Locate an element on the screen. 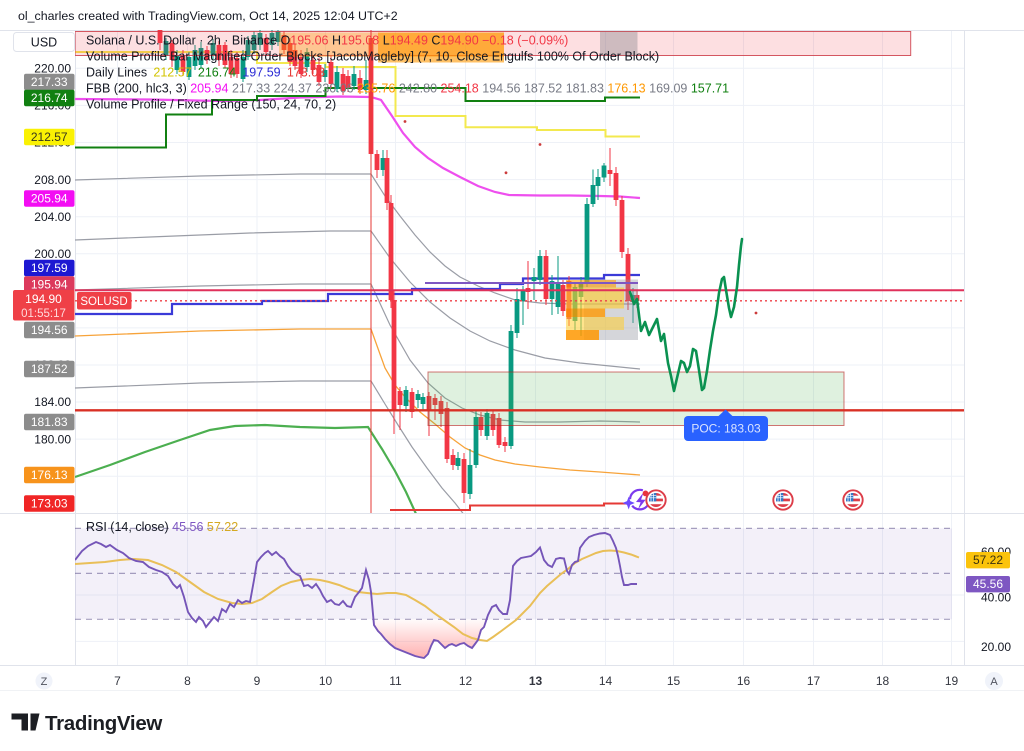 Image resolution: width=1024 pixels, height=751 pixels. svg-text: 205.94 is located at coordinates (49, 199).